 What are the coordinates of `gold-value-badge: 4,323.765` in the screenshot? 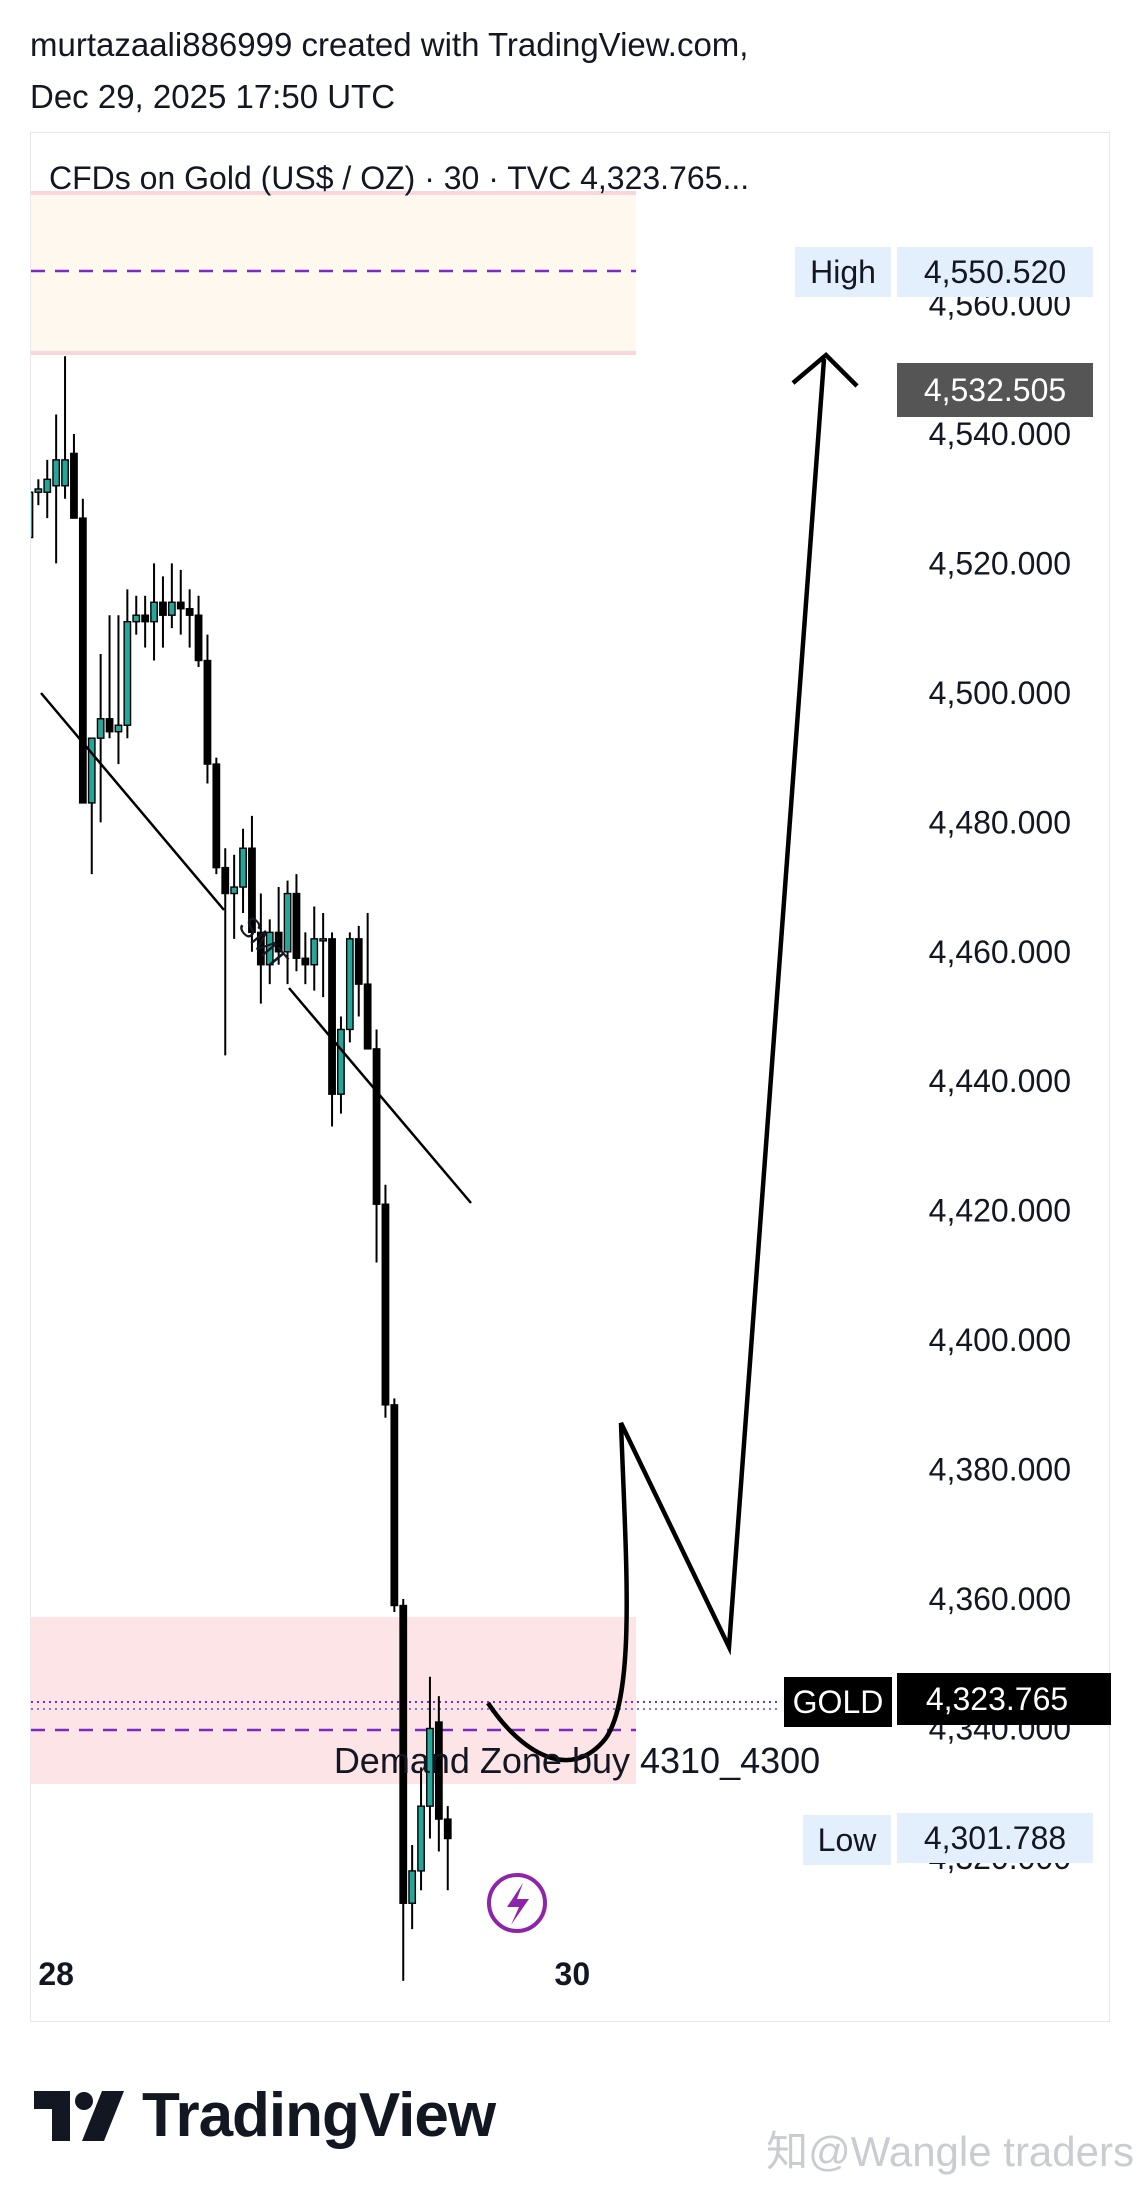 It's located at (997, 1699).